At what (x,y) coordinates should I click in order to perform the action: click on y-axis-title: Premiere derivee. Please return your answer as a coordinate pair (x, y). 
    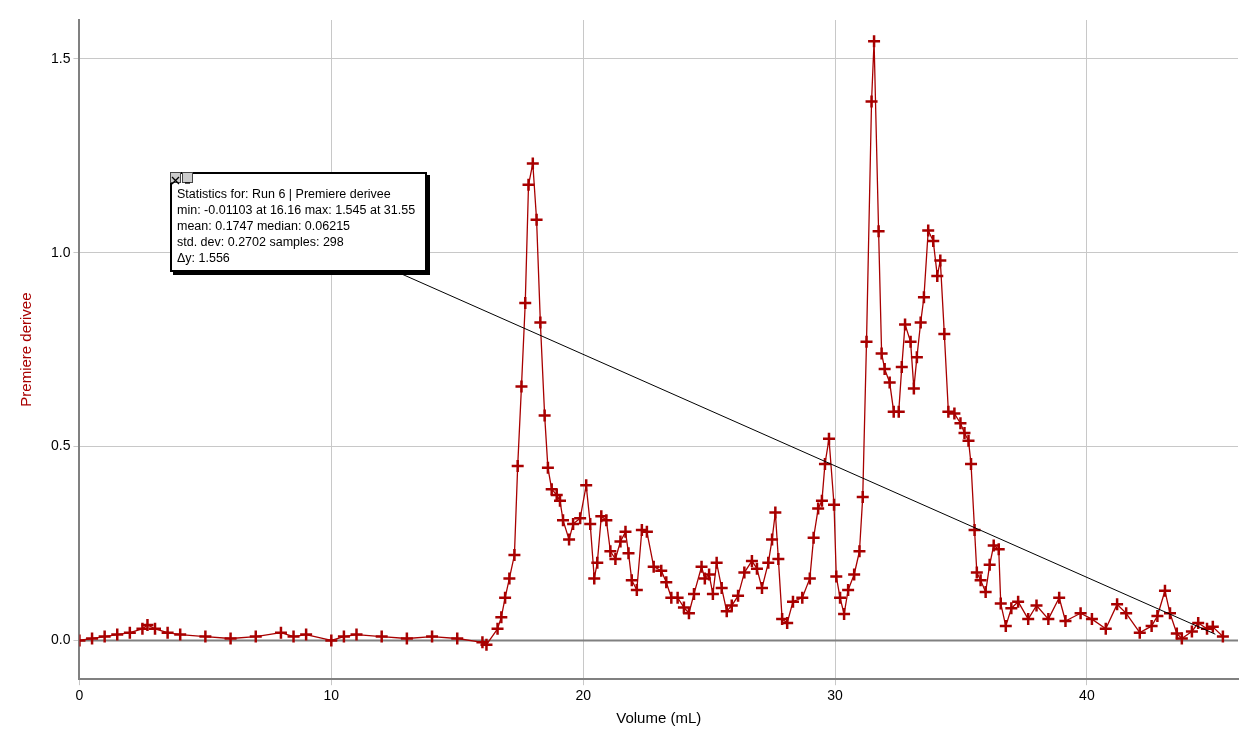
    Looking at the image, I should click on (26, 349).